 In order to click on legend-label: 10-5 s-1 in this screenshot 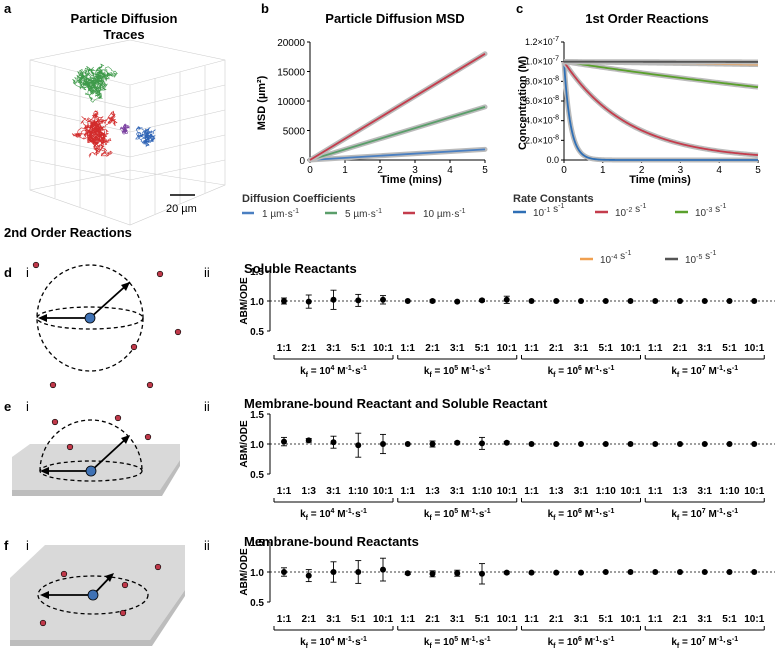, I will do `click(700, 258)`.